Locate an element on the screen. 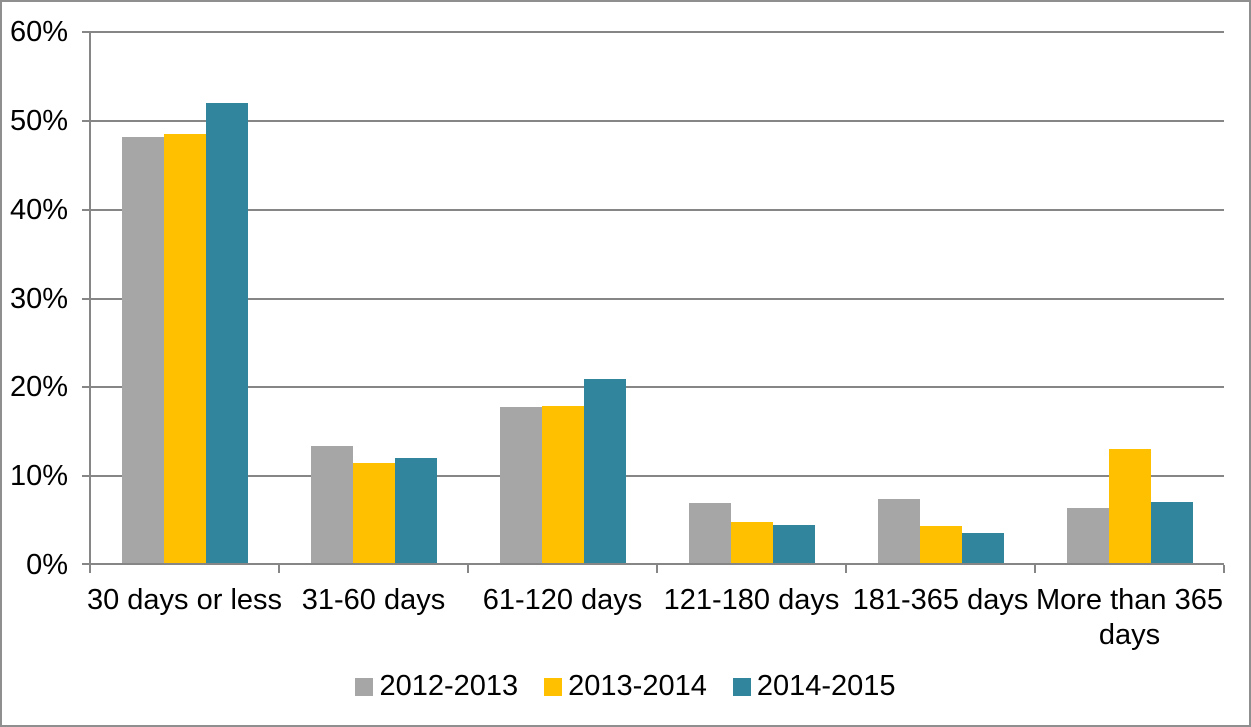 The height and width of the screenshot is (727, 1251). y-tick-label-10pct: 10% is located at coordinates (38, 476).